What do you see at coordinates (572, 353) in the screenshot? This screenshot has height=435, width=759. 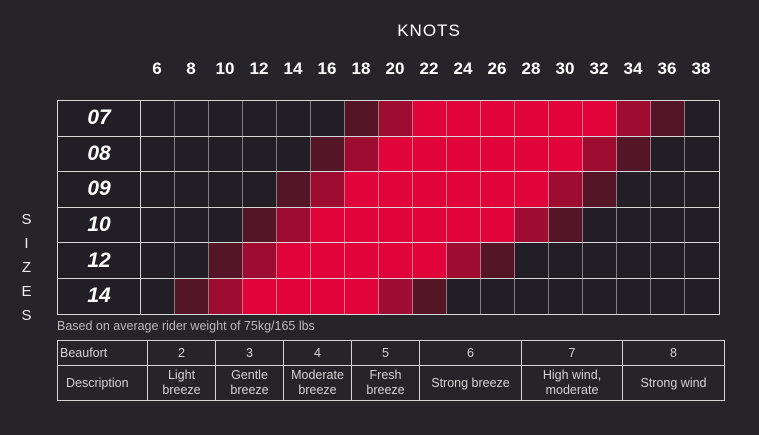 I see `beaufort-number-cell: 7` at bounding box center [572, 353].